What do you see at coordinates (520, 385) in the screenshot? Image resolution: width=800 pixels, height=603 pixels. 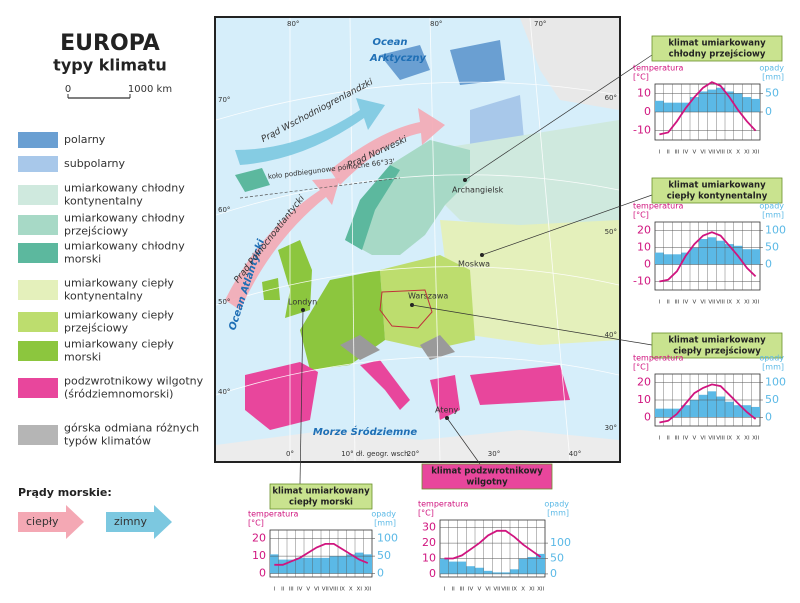 I see `anatolia` at bounding box center [520, 385].